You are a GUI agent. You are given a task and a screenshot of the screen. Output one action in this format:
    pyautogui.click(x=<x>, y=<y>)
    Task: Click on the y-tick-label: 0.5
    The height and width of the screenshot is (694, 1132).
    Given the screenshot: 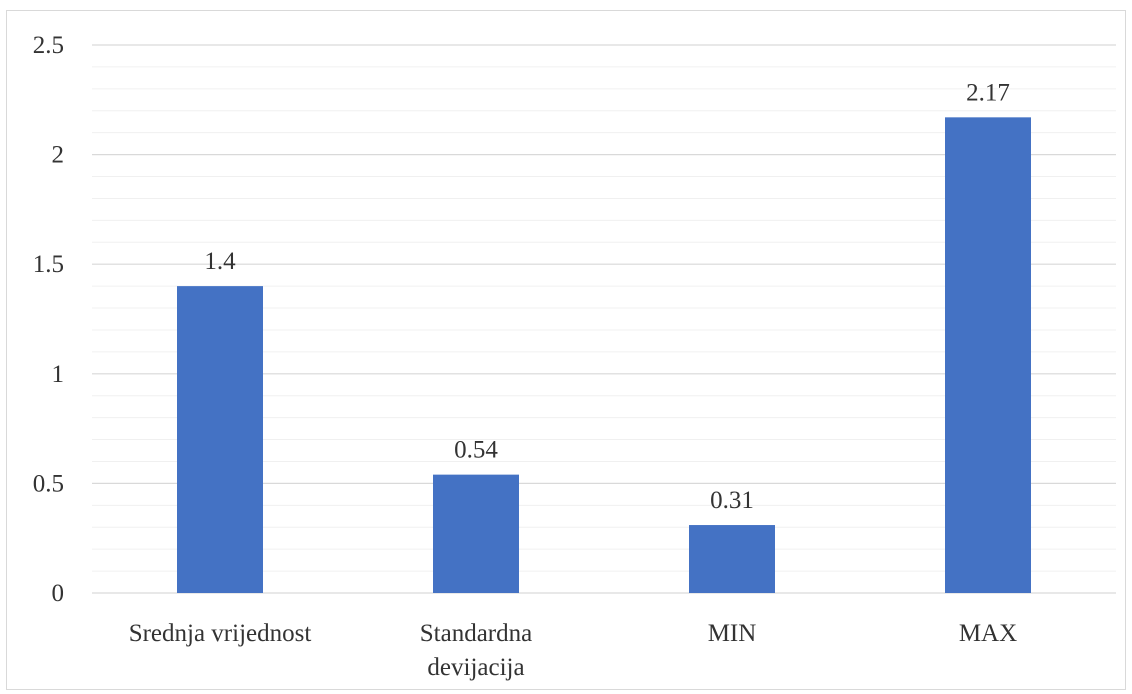 What is the action you would take?
    pyautogui.click(x=48, y=483)
    